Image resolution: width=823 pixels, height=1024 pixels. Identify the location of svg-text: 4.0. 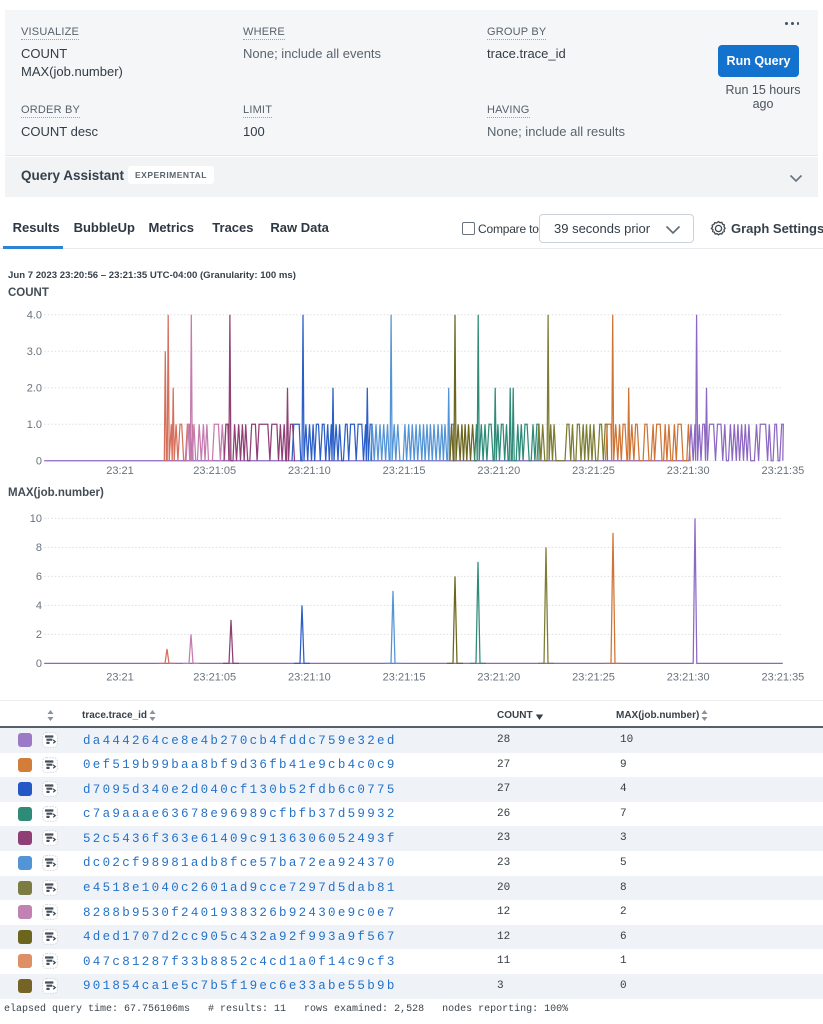
(34, 315).